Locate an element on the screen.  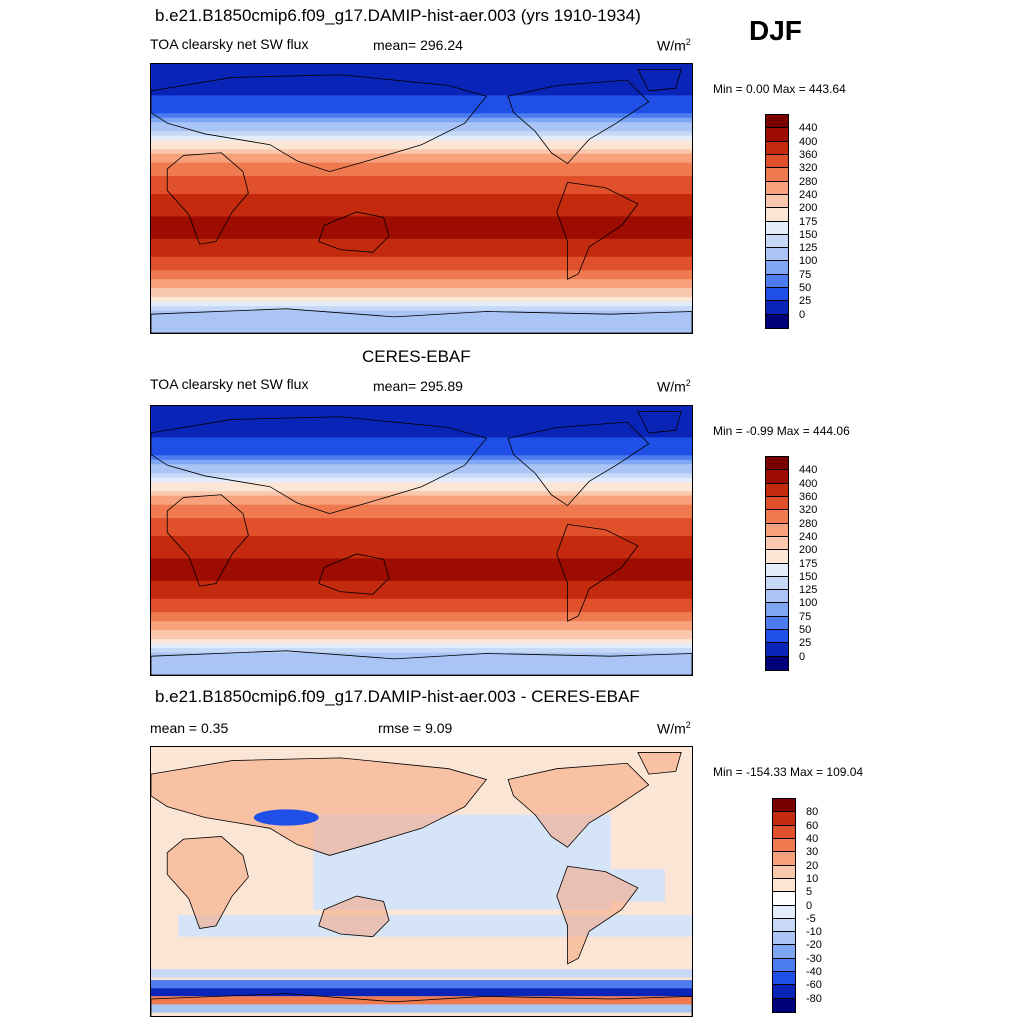
panel1-map is located at coordinates (421, 198).